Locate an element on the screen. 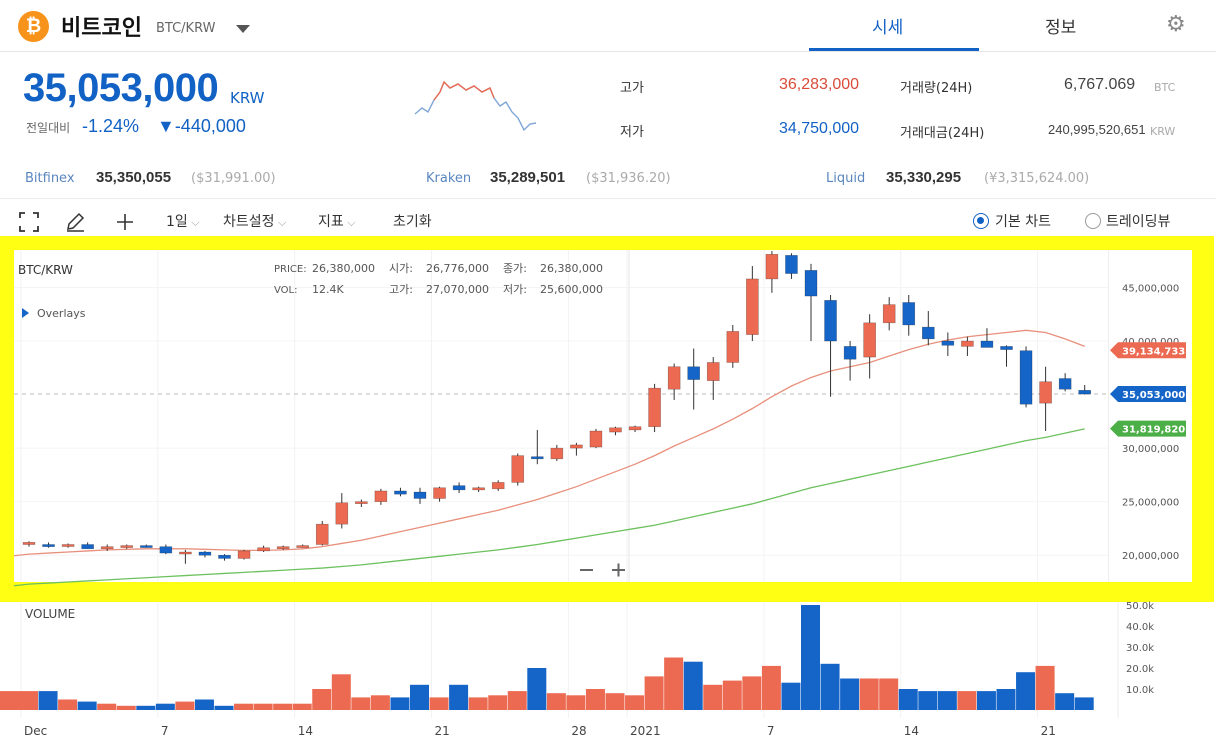 The height and width of the screenshot is (742, 1216). reset-button: 초기화 is located at coordinates (412, 222).